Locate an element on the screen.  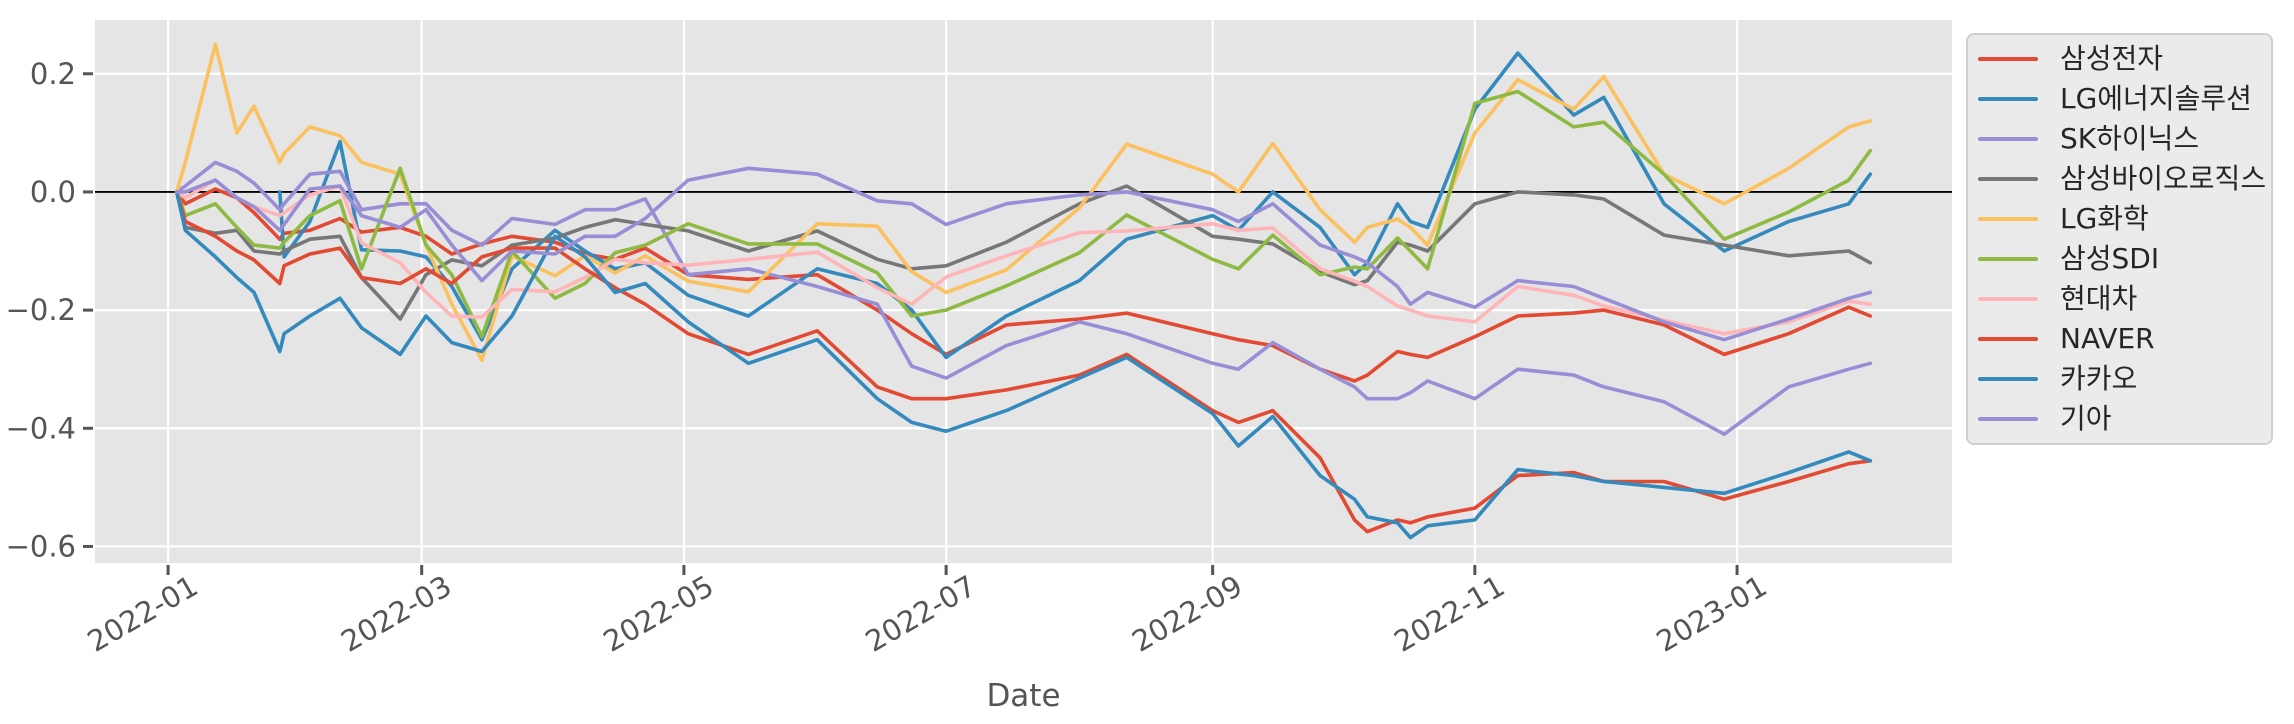
legend-label: 삼성바이오로직스 is located at coordinates (2163, 178).